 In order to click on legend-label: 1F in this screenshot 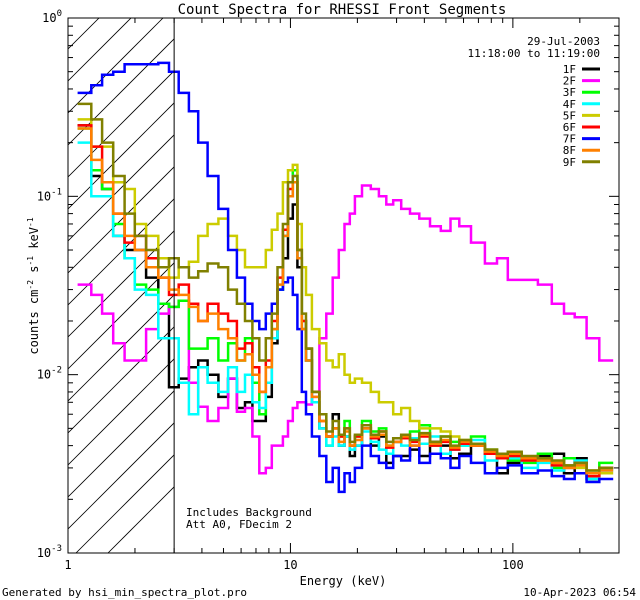, I will do `click(569, 69)`.